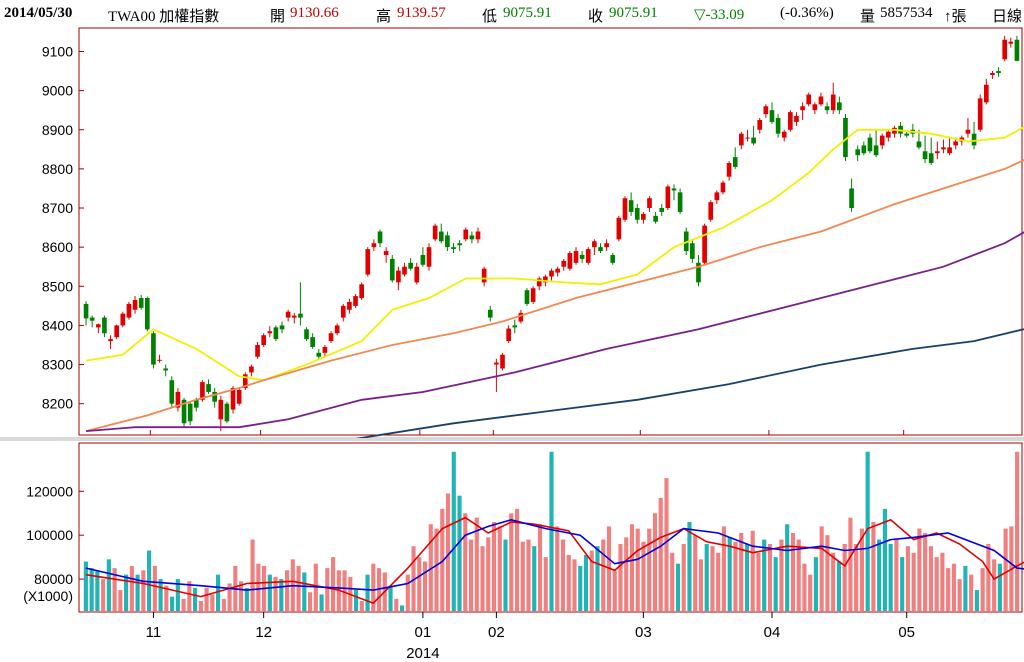 The height and width of the screenshot is (662, 1024). I want to click on close-label: 收, so click(596, 17).